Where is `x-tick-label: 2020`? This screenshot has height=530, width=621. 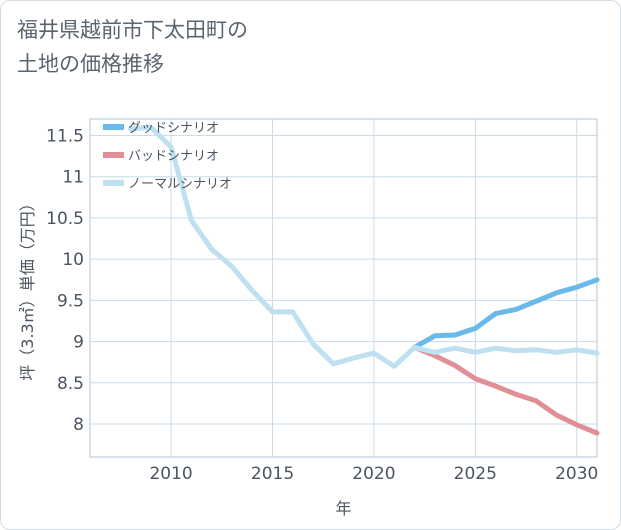 x-tick-label: 2020 is located at coordinates (373, 474).